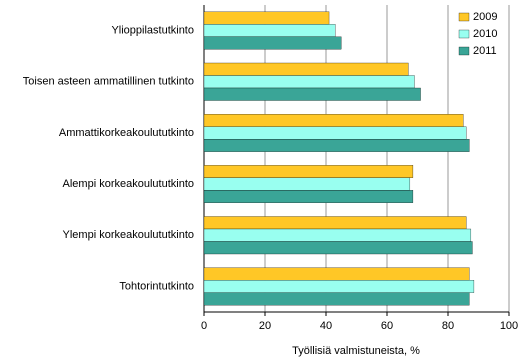  I want to click on x-tick-label: 0, so click(204, 326).